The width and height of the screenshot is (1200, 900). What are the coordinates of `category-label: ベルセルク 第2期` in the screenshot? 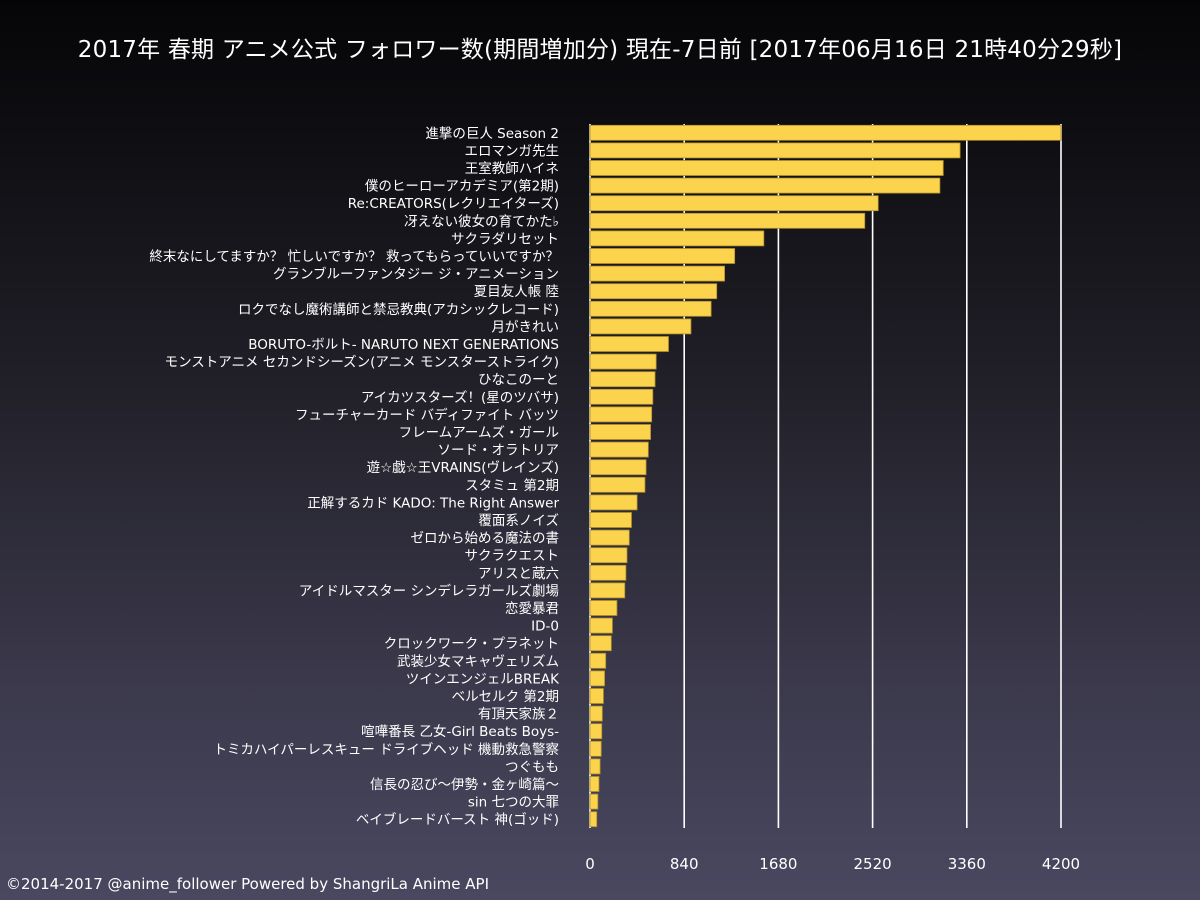 It's located at (505, 696).